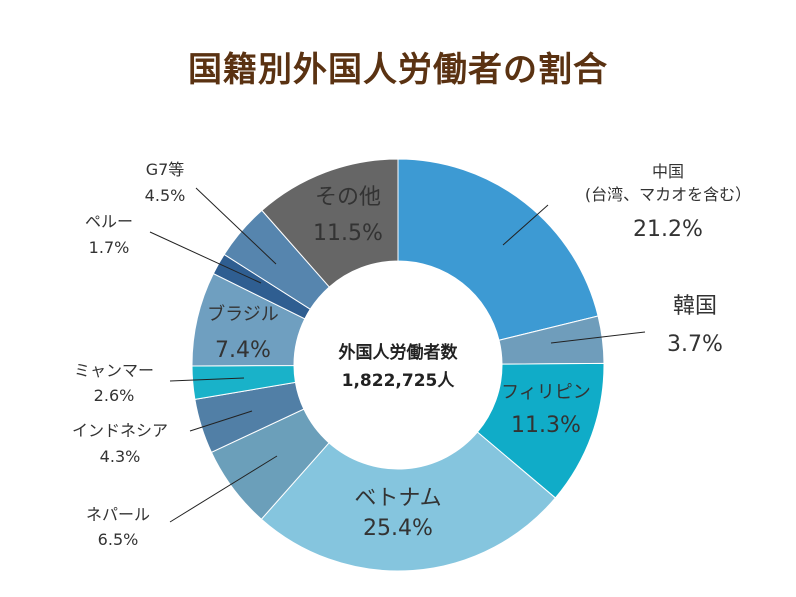 This screenshot has height=597, width=796. Describe the element at coordinates (668, 171) in the screenshot. I see `slice-name-label: 中国` at that location.